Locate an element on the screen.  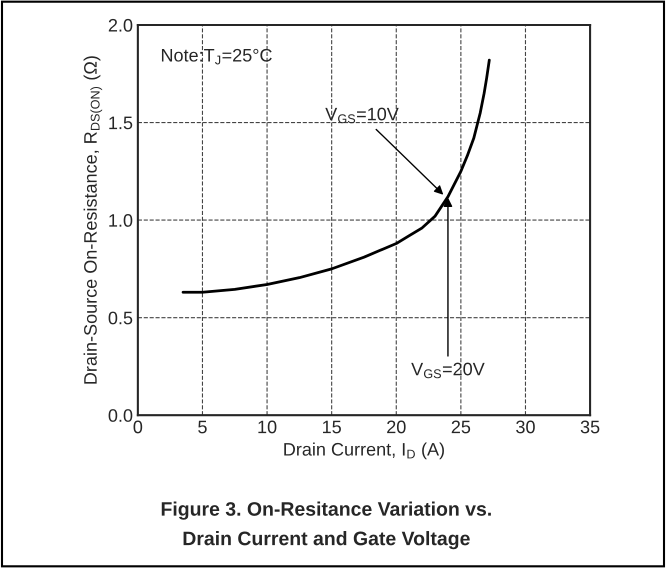
y-tick-label: 2.0 is located at coordinates (120, 25).